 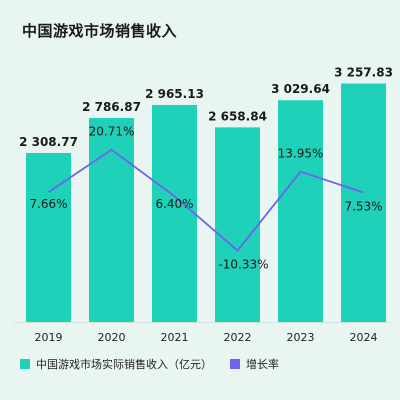 What do you see at coordinates (300, 89) in the screenshot?
I see `bar-value-label-2023: 3 029.64` at bounding box center [300, 89].